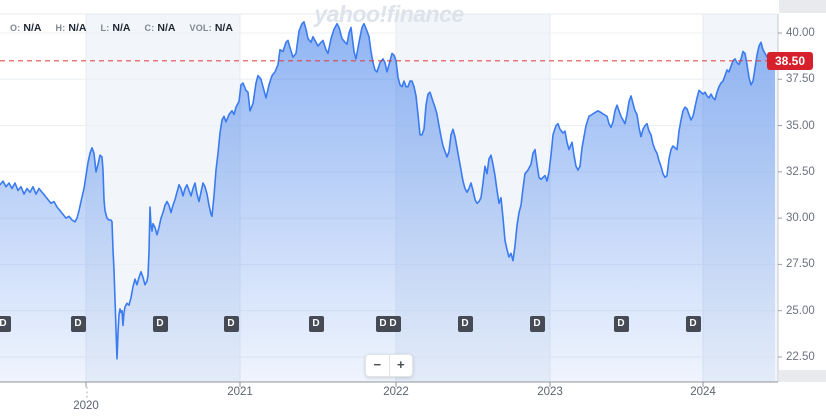 Image resolution: width=826 pixels, height=417 pixels. I want to click on y-axis-label: 27.50, so click(800, 264).